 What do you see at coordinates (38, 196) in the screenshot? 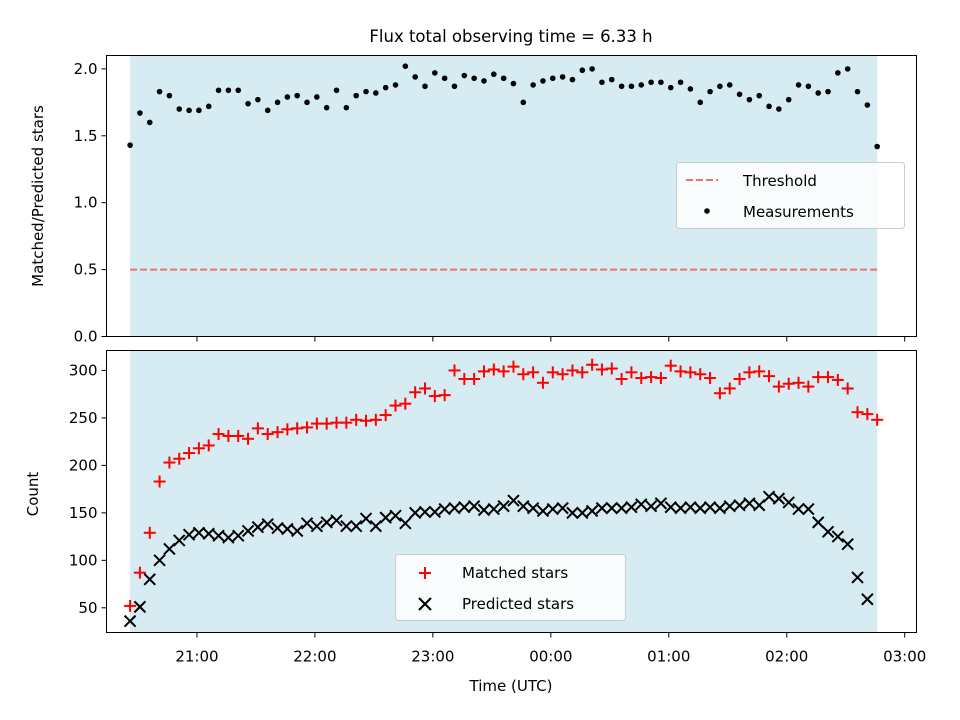
I see `ratio-y-label: Matched/Predicted stars` at bounding box center [38, 196].